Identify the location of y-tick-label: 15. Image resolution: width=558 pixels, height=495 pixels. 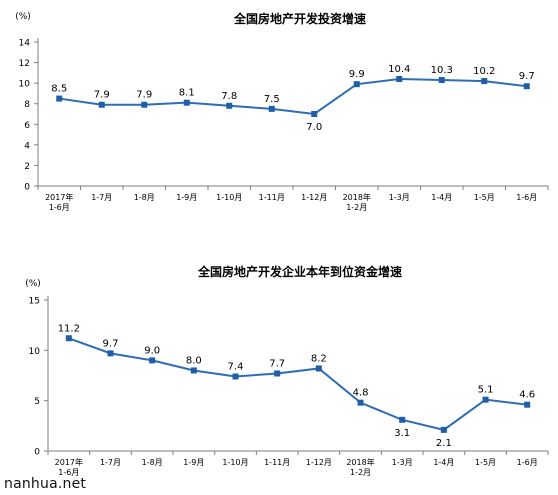
(34, 302).